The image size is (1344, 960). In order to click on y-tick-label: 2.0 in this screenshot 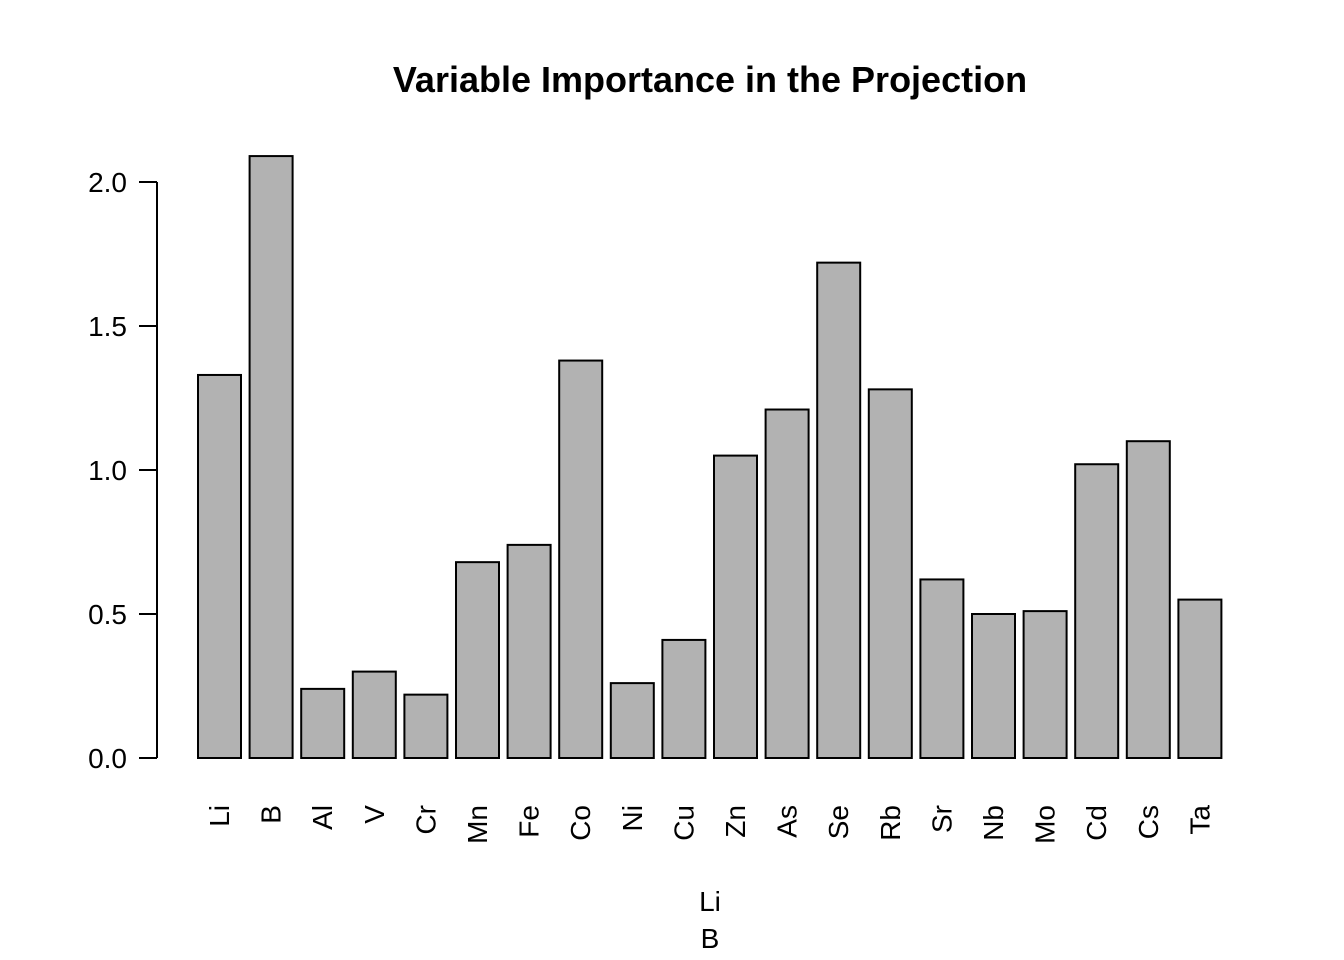, I will do `click(107, 182)`.